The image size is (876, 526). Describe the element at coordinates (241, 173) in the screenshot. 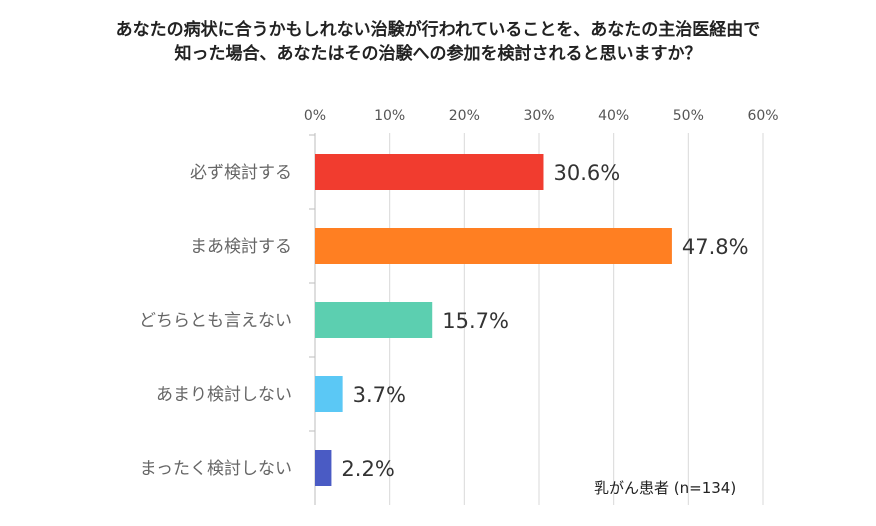

I see `category-label: 必ず検討する` at that location.